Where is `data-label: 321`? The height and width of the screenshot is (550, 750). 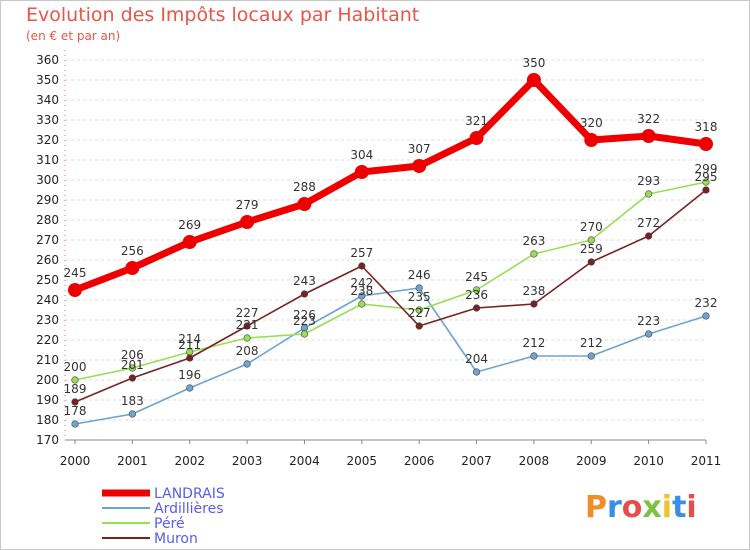
data-label: 321 is located at coordinates (476, 121).